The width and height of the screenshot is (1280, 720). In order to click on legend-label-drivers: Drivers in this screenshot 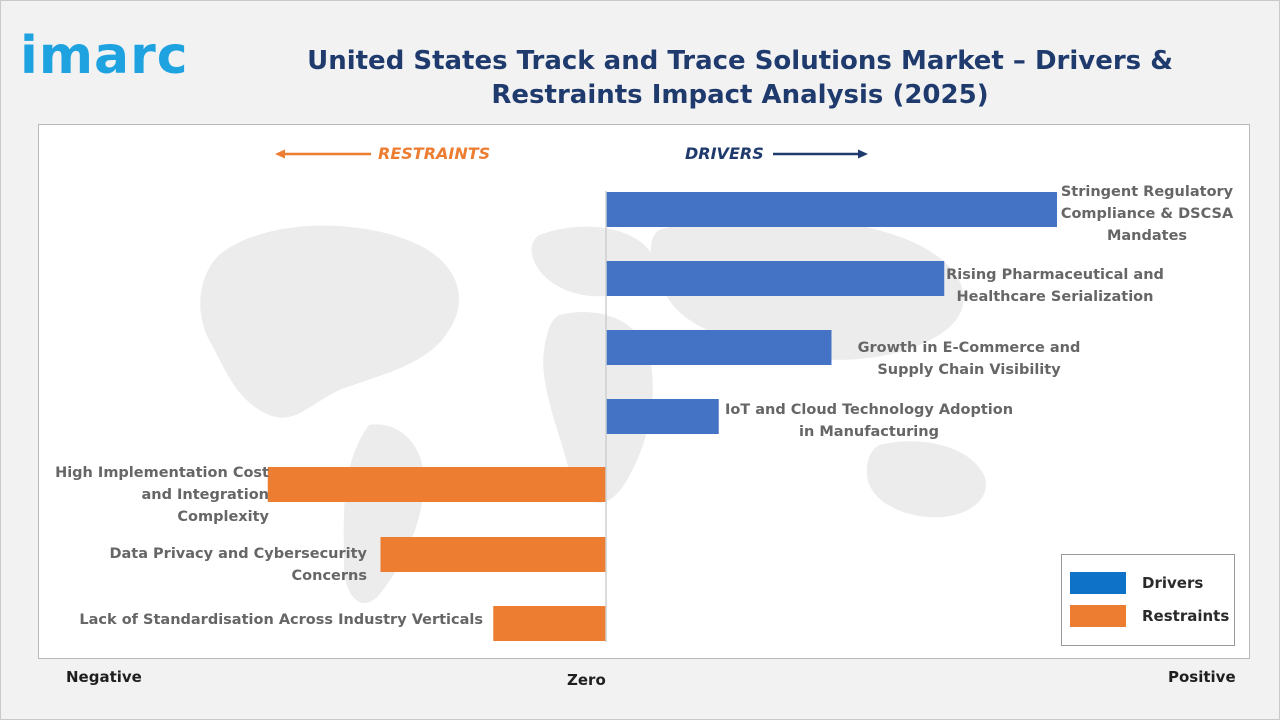, I will do `click(1173, 583)`.